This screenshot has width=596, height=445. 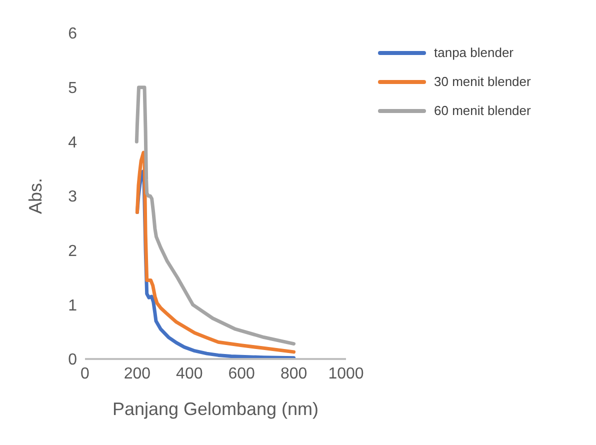 I want to click on x-tick-label: 600, so click(x=242, y=373).